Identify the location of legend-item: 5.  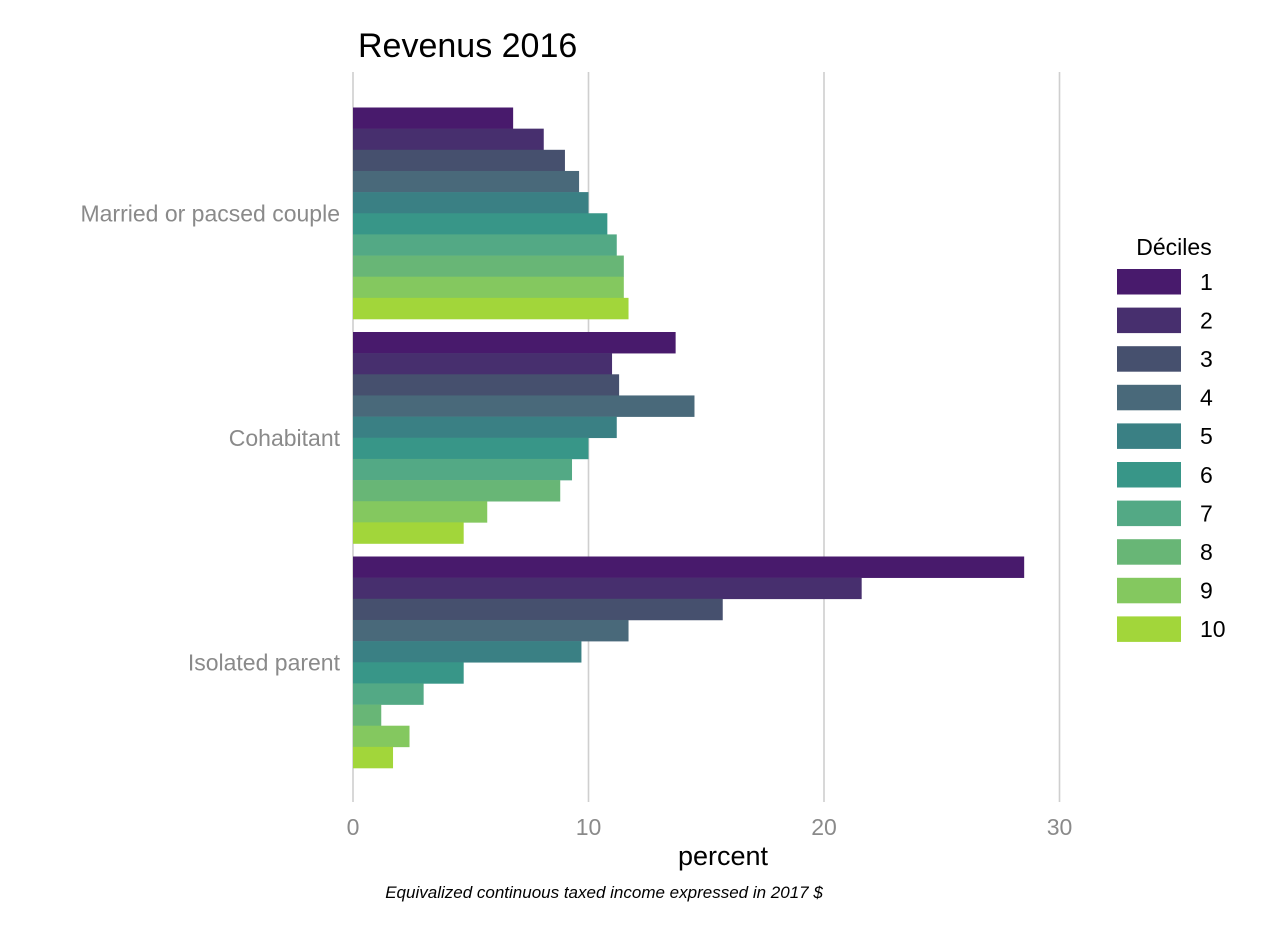
(1165, 436).